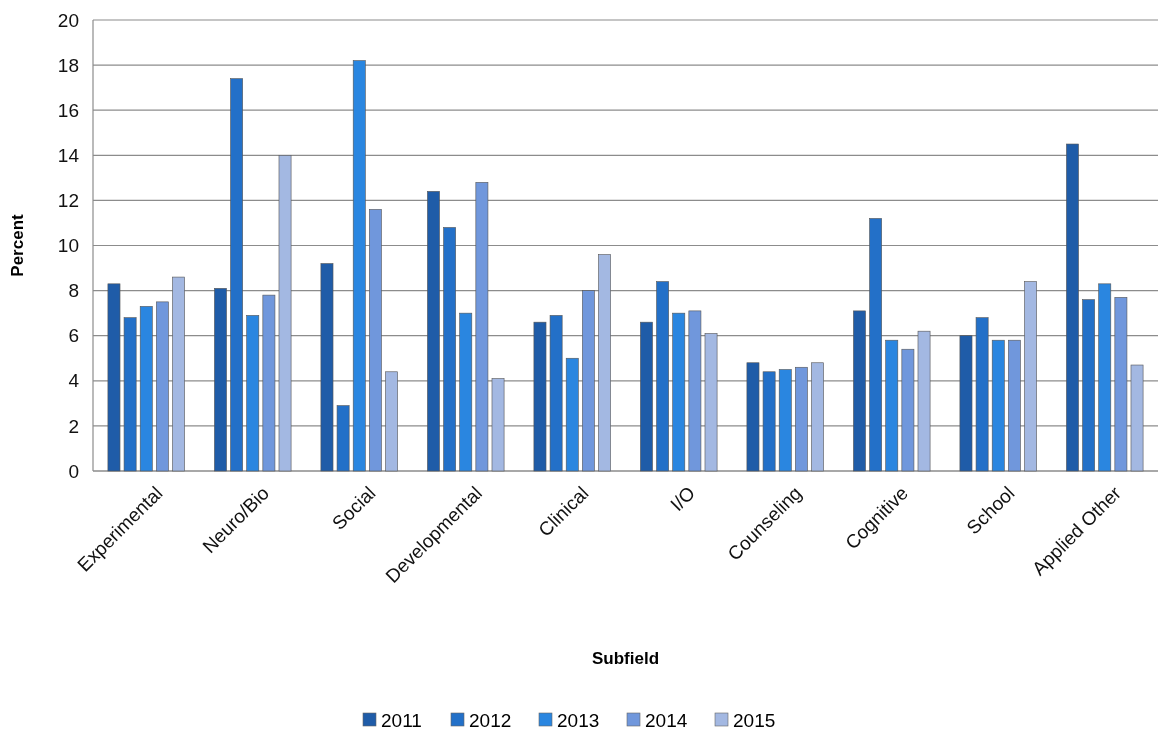 This screenshot has width=1166, height=738. What do you see at coordinates (401, 720) in the screenshot?
I see `legend-label: 2011` at bounding box center [401, 720].